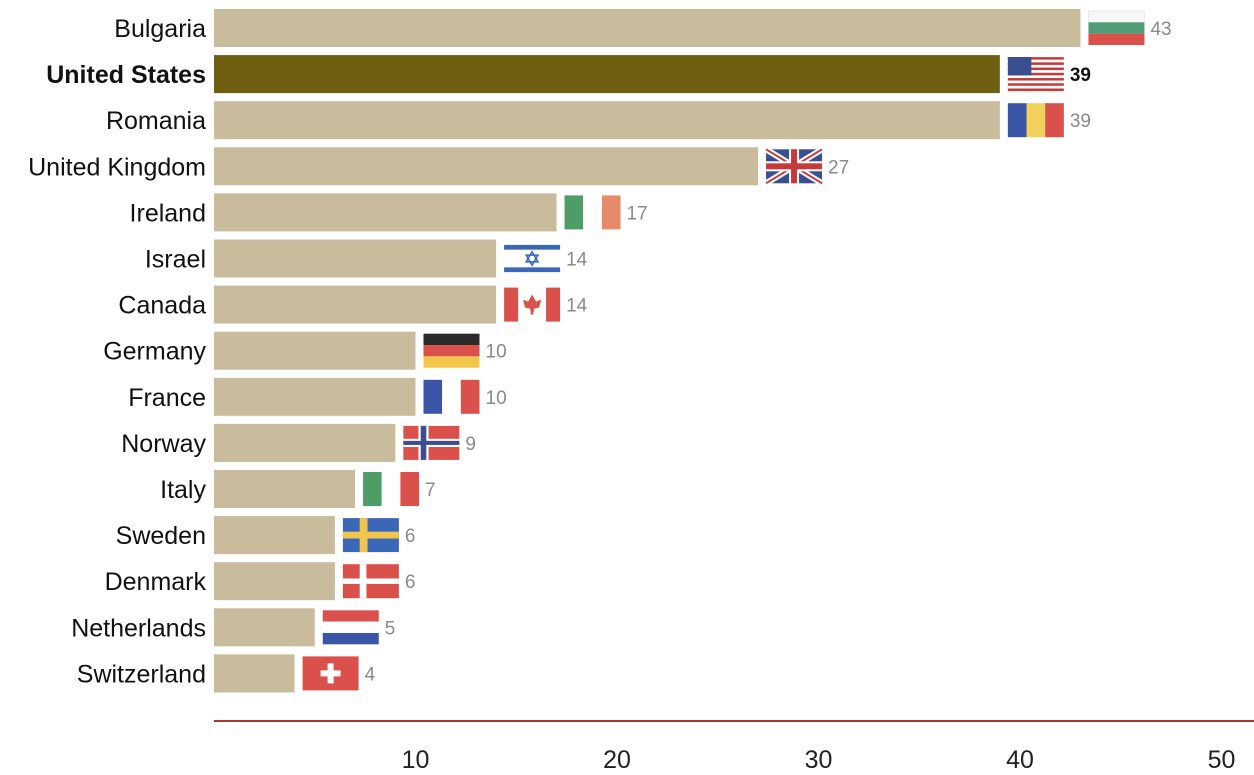 The width and height of the screenshot is (1254, 775). What do you see at coordinates (486, 166) in the screenshot?
I see `bar-united-kingdom` at bounding box center [486, 166].